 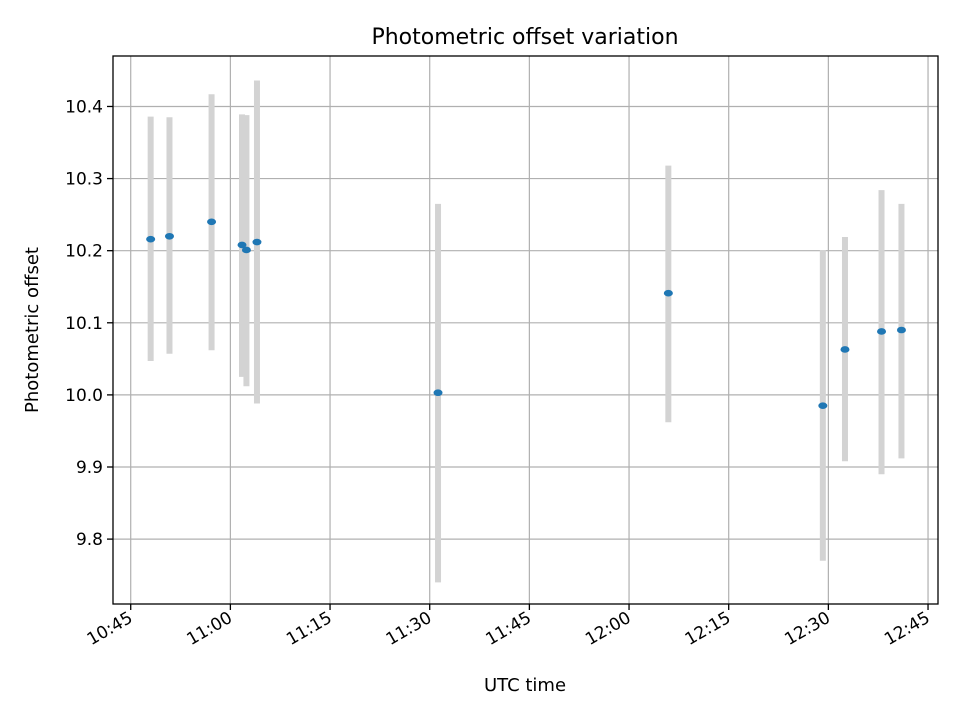 What do you see at coordinates (524, 37) in the screenshot?
I see `chart-title: Photometric offset variation` at bounding box center [524, 37].